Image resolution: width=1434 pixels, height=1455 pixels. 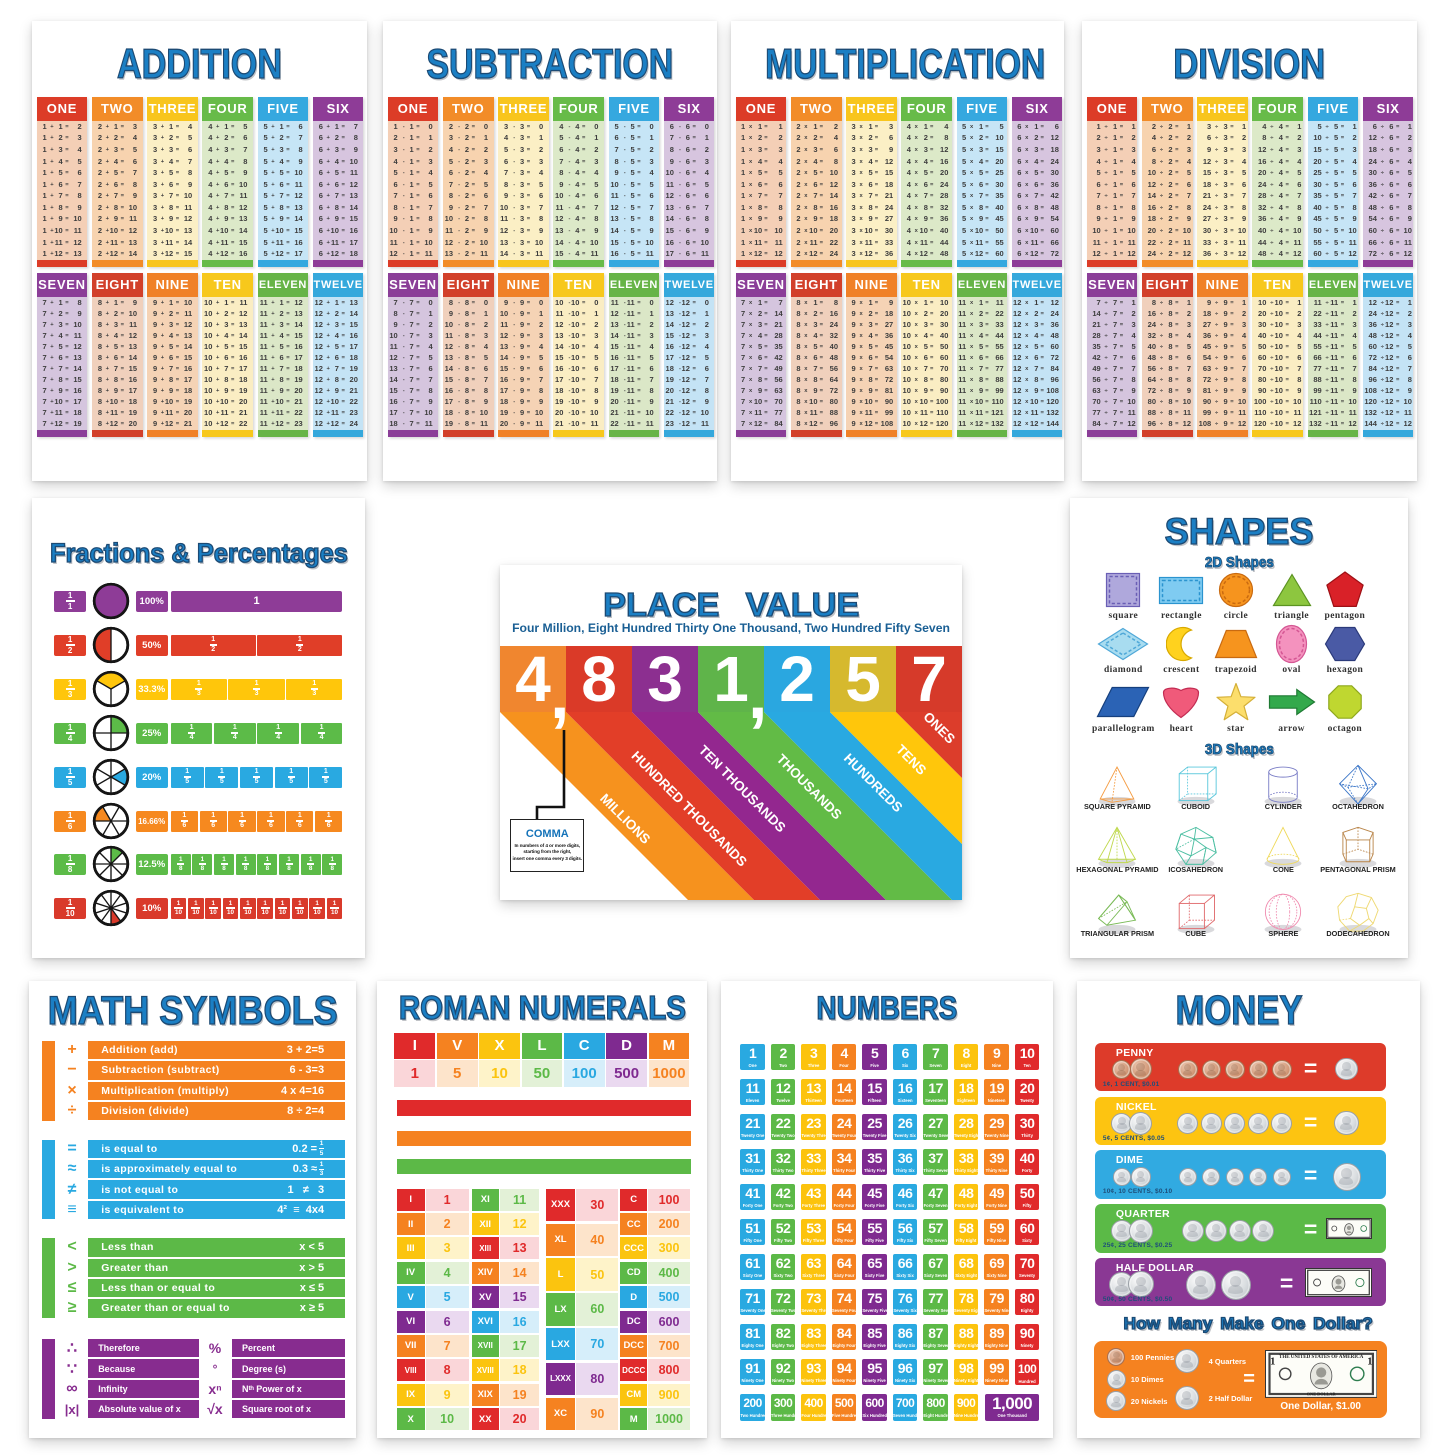 What do you see at coordinates (1322, 1394) in the screenshot?
I see `svg-text: ONE DOLLAR` at bounding box center [1322, 1394].